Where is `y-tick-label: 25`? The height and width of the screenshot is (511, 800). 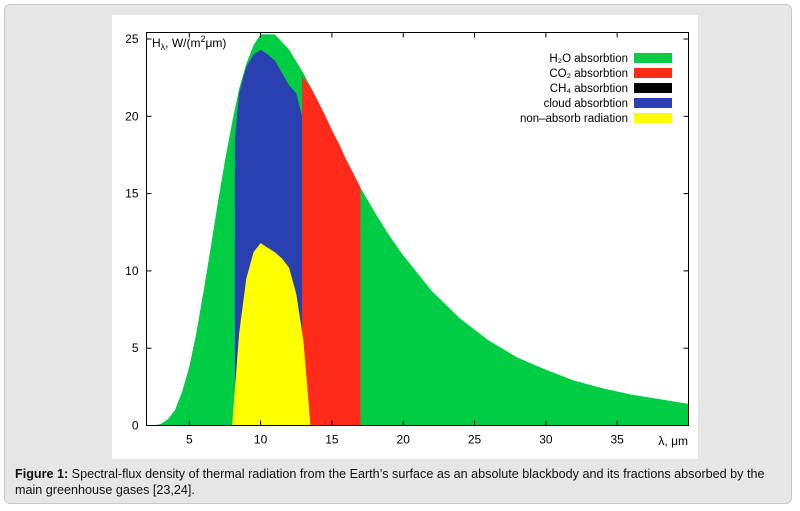 y-tick-label: 25 is located at coordinates (132, 39).